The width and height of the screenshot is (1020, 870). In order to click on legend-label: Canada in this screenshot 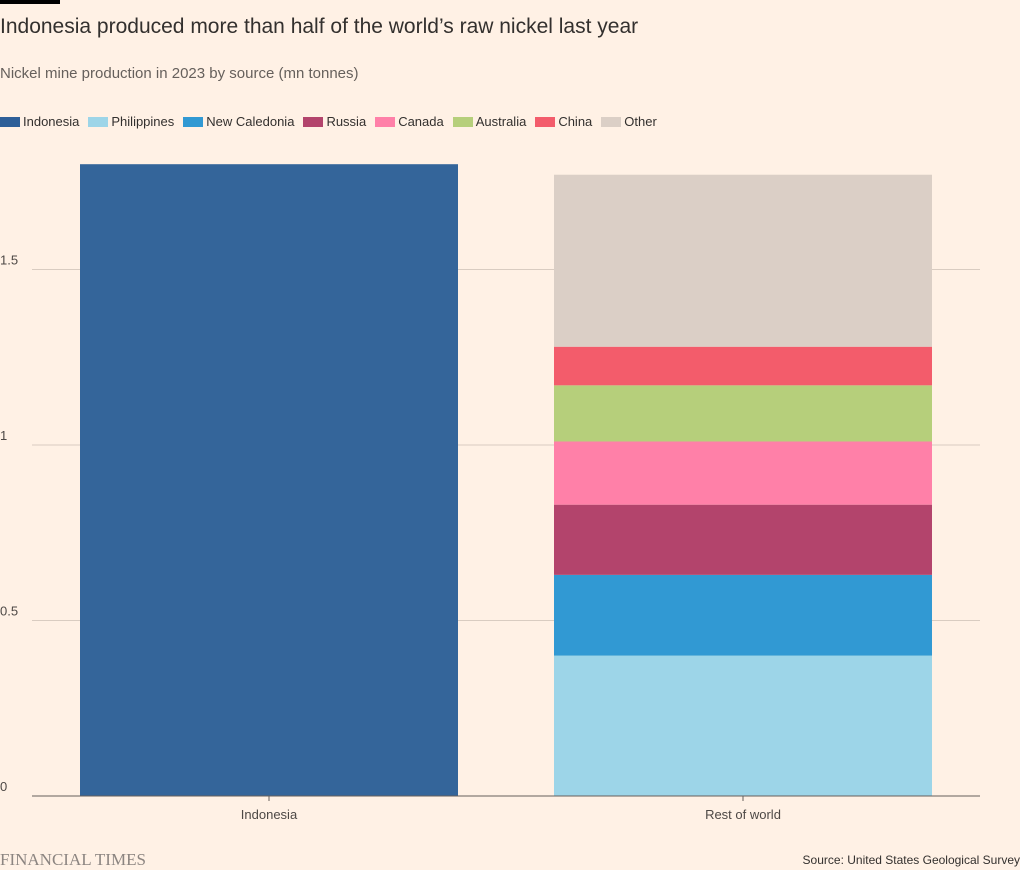, I will do `click(421, 121)`.